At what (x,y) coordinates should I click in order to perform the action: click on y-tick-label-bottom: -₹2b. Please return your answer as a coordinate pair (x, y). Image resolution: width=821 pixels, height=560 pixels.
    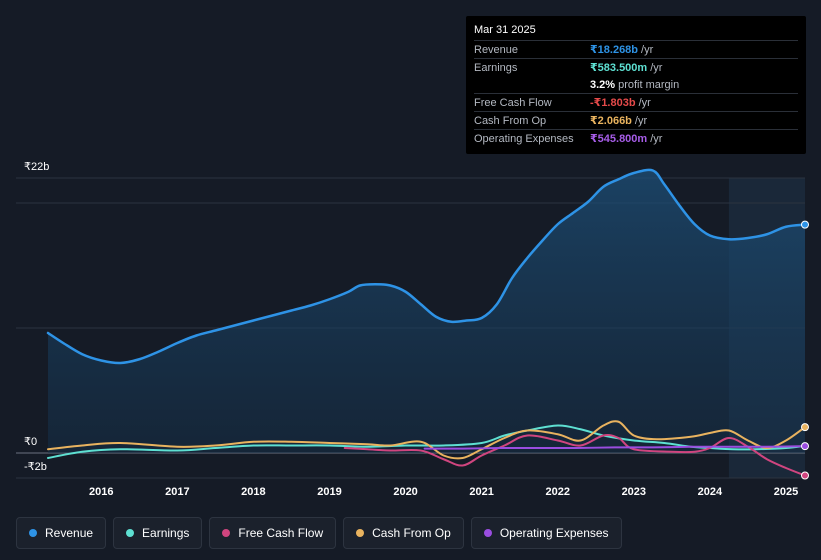
    Looking at the image, I should click on (35, 467).